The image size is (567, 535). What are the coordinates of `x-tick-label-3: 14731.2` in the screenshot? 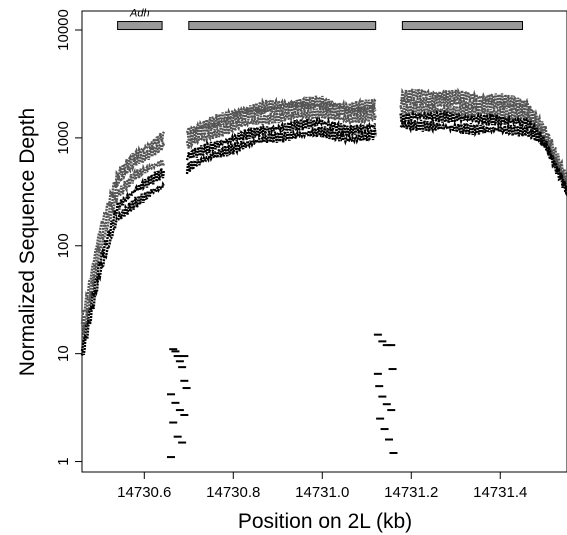 It's located at (411, 492).